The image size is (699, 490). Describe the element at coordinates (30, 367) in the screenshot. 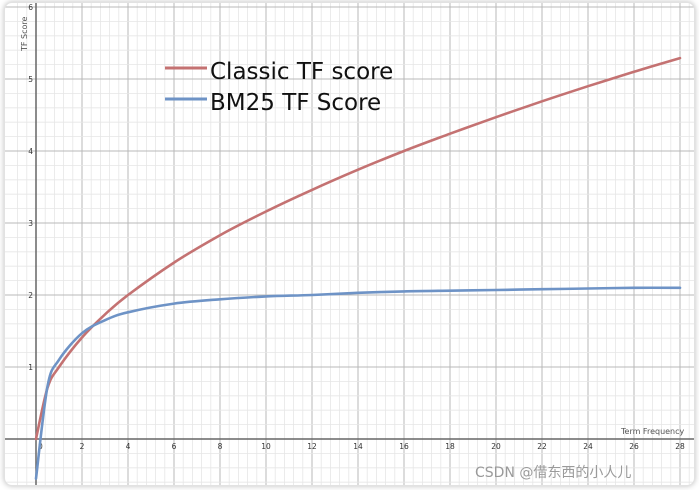

I see `y-tick-label: 1` at that location.